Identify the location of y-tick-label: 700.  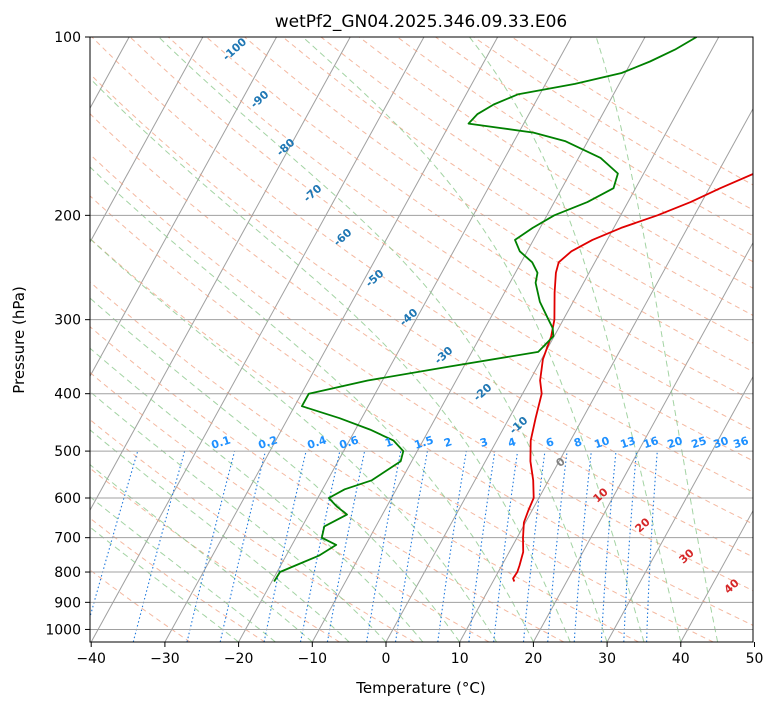
(67, 539).